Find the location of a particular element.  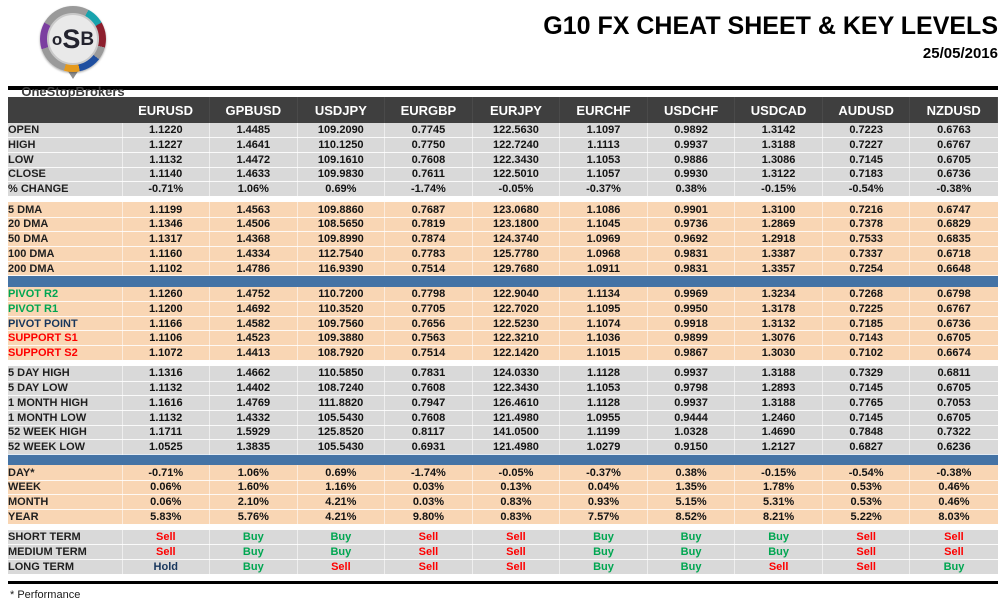

cell: 0.6705 is located at coordinates (953, 418).